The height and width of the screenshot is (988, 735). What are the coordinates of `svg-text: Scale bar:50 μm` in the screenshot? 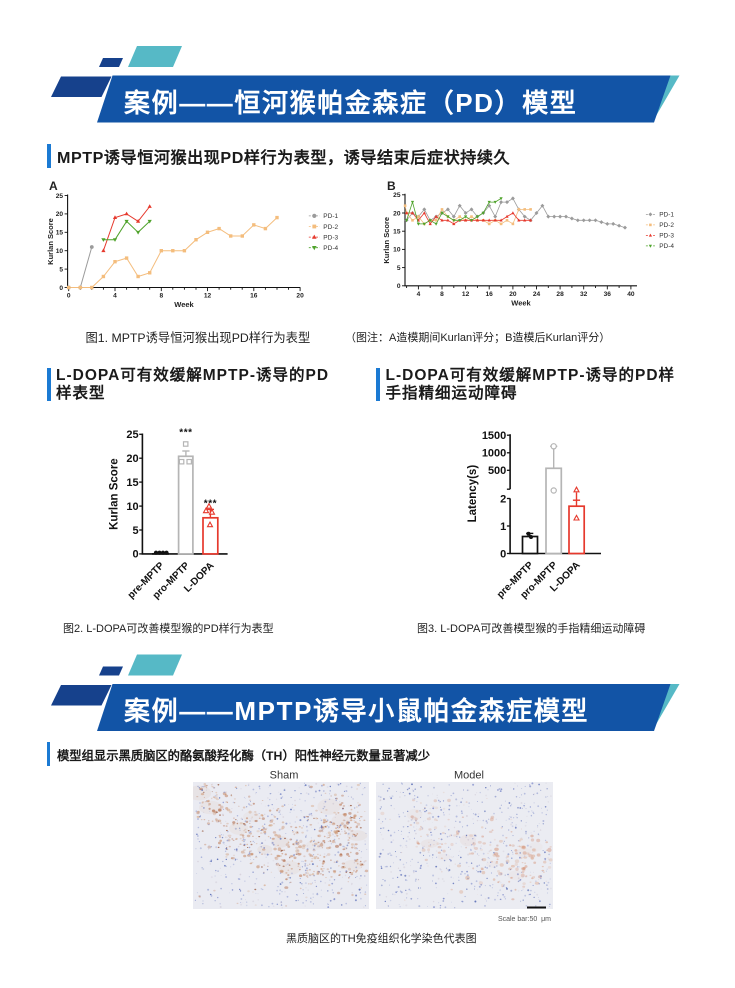 It's located at (524, 919).